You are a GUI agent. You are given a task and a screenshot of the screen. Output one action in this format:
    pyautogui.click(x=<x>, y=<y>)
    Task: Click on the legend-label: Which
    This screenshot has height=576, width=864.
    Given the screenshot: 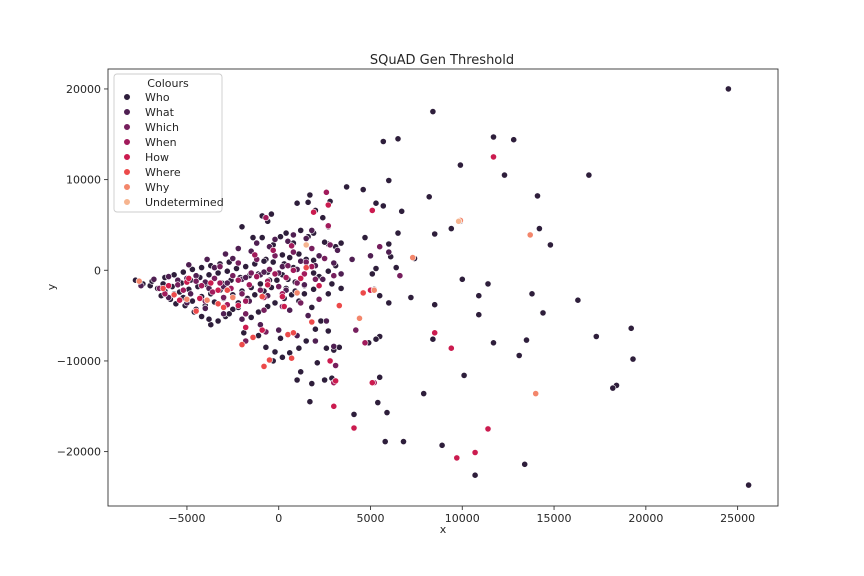 What is the action you would take?
    pyautogui.click(x=162, y=127)
    